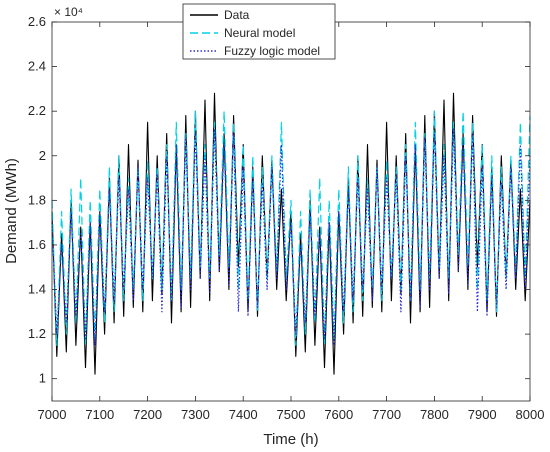 This screenshot has width=550, height=452. Describe the element at coordinates (42, 155) in the screenshot. I see `y-tick-label: 2` at that location.